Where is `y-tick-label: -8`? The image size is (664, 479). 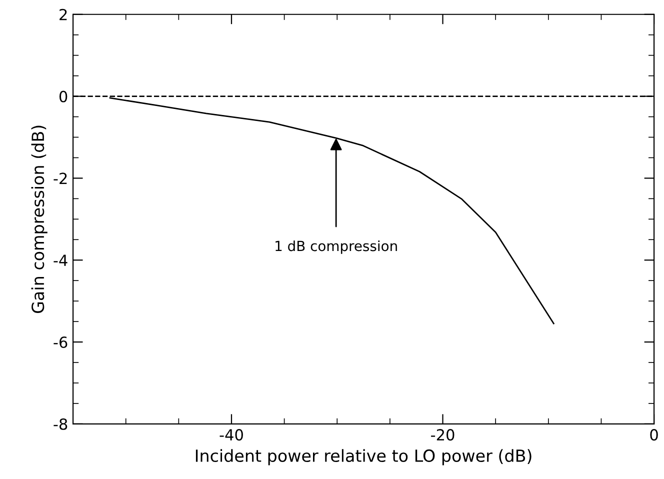 y-tick-label: -8 is located at coordinates (61, 424).